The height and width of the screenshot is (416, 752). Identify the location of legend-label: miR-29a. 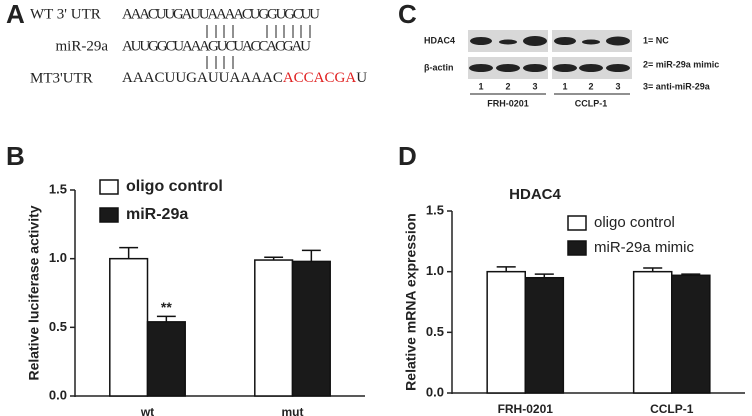
(157, 214).